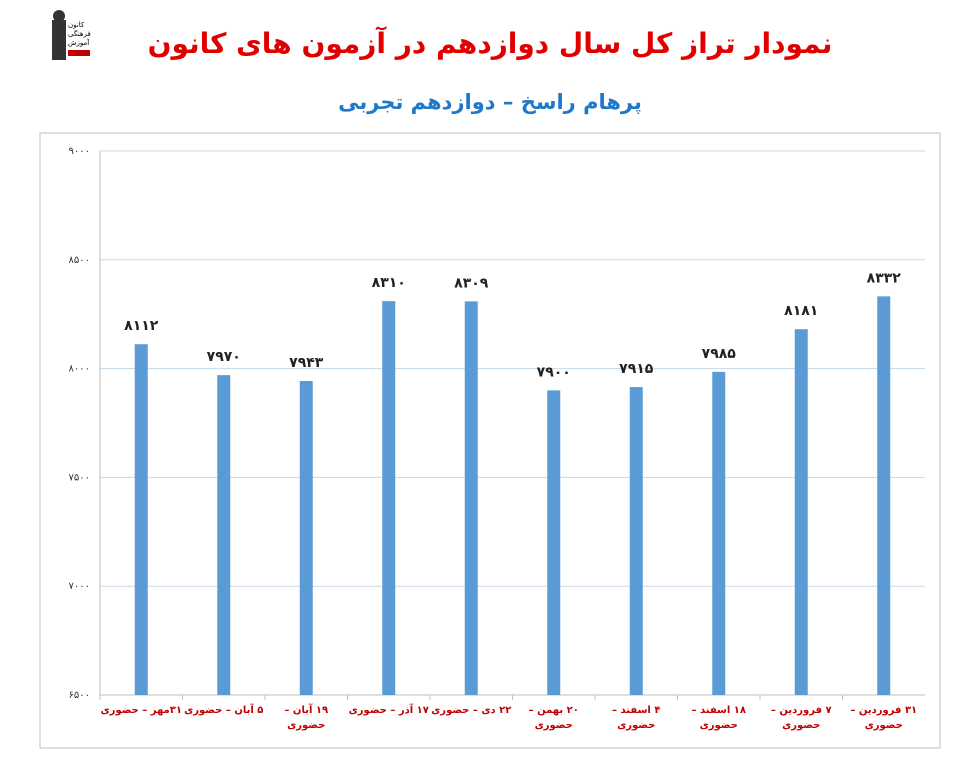 This screenshot has width=962, height=768. I want to click on value-label: ۷۹۰۰, so click(554, 372).